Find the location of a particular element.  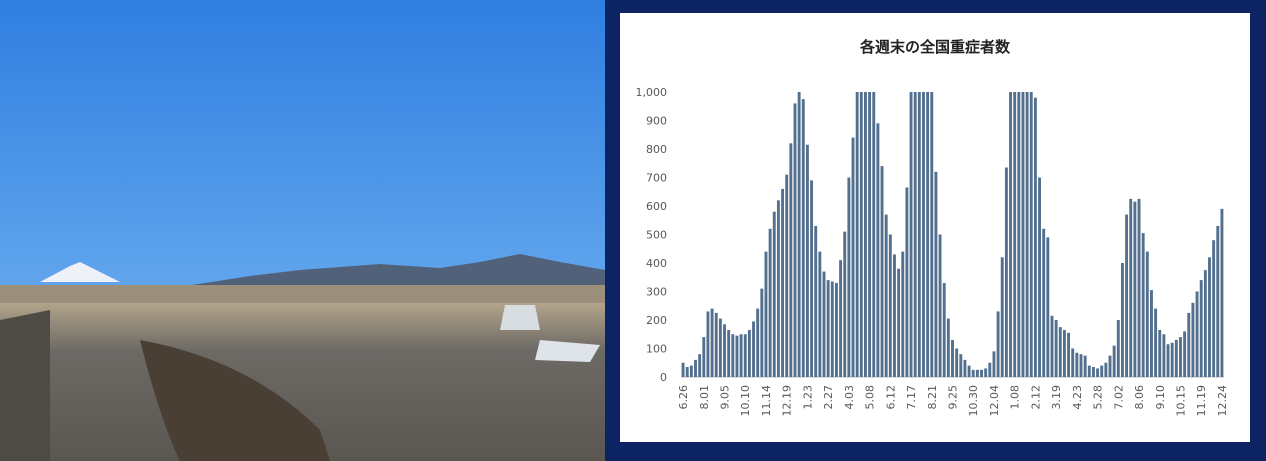

x-tick-label: 12.19 is located at coordinates (787, 401).